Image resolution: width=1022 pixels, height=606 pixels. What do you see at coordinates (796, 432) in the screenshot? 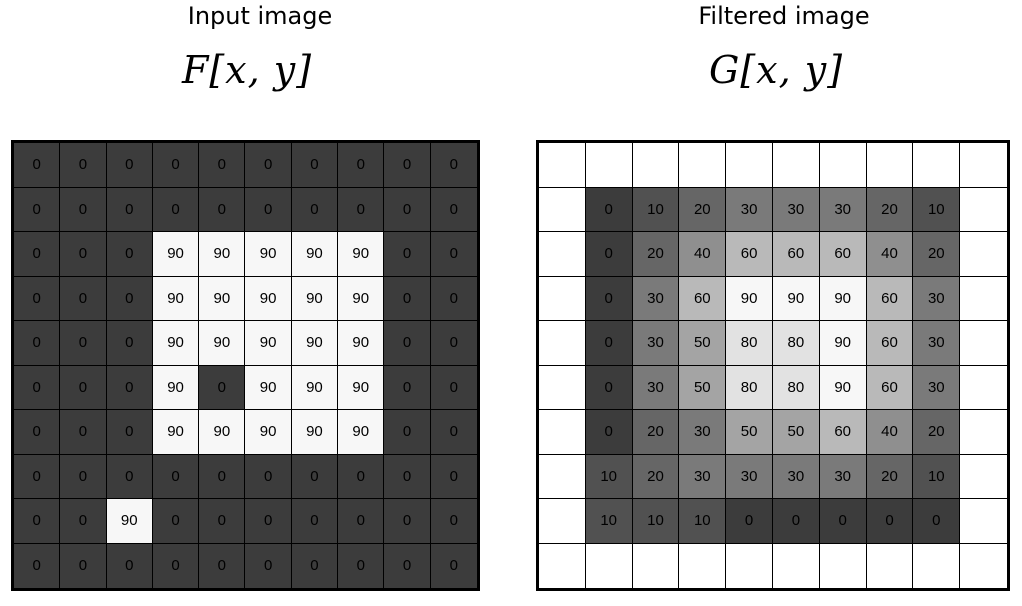
I see `filtered-pixel-cell: 50` at bounding box center [796, 432].